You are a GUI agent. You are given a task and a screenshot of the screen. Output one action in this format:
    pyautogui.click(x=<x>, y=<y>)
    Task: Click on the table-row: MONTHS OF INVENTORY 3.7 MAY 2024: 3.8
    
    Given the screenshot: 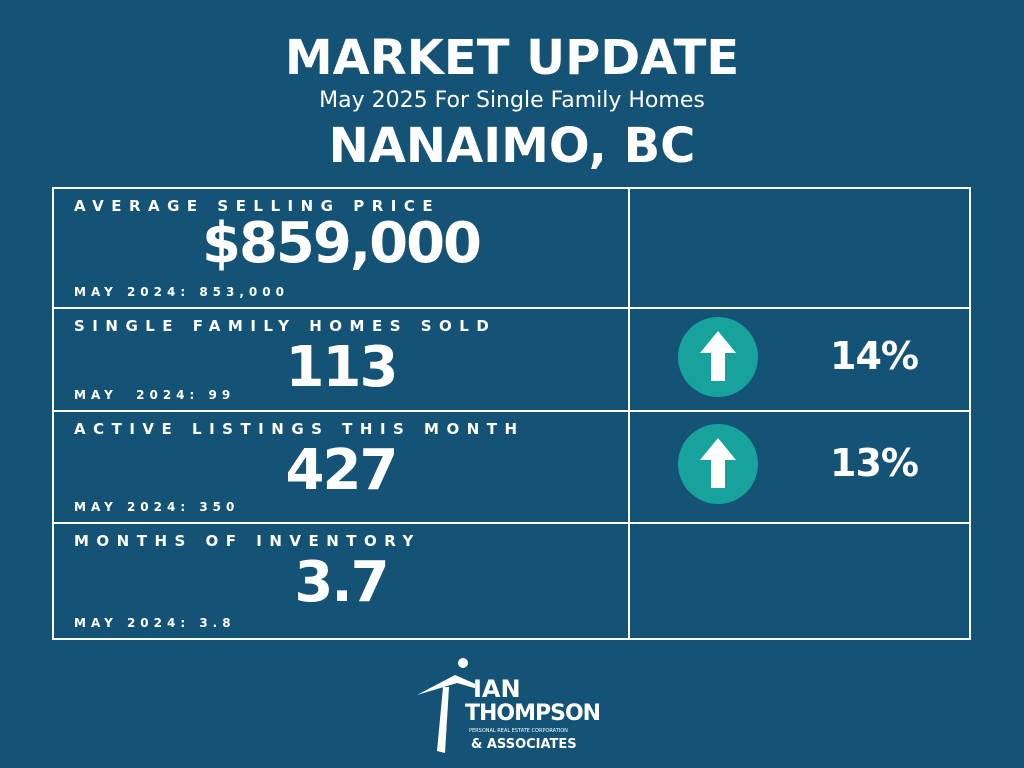 What is the action you would take?
    pyautogui.click(x=511, y=581)
    